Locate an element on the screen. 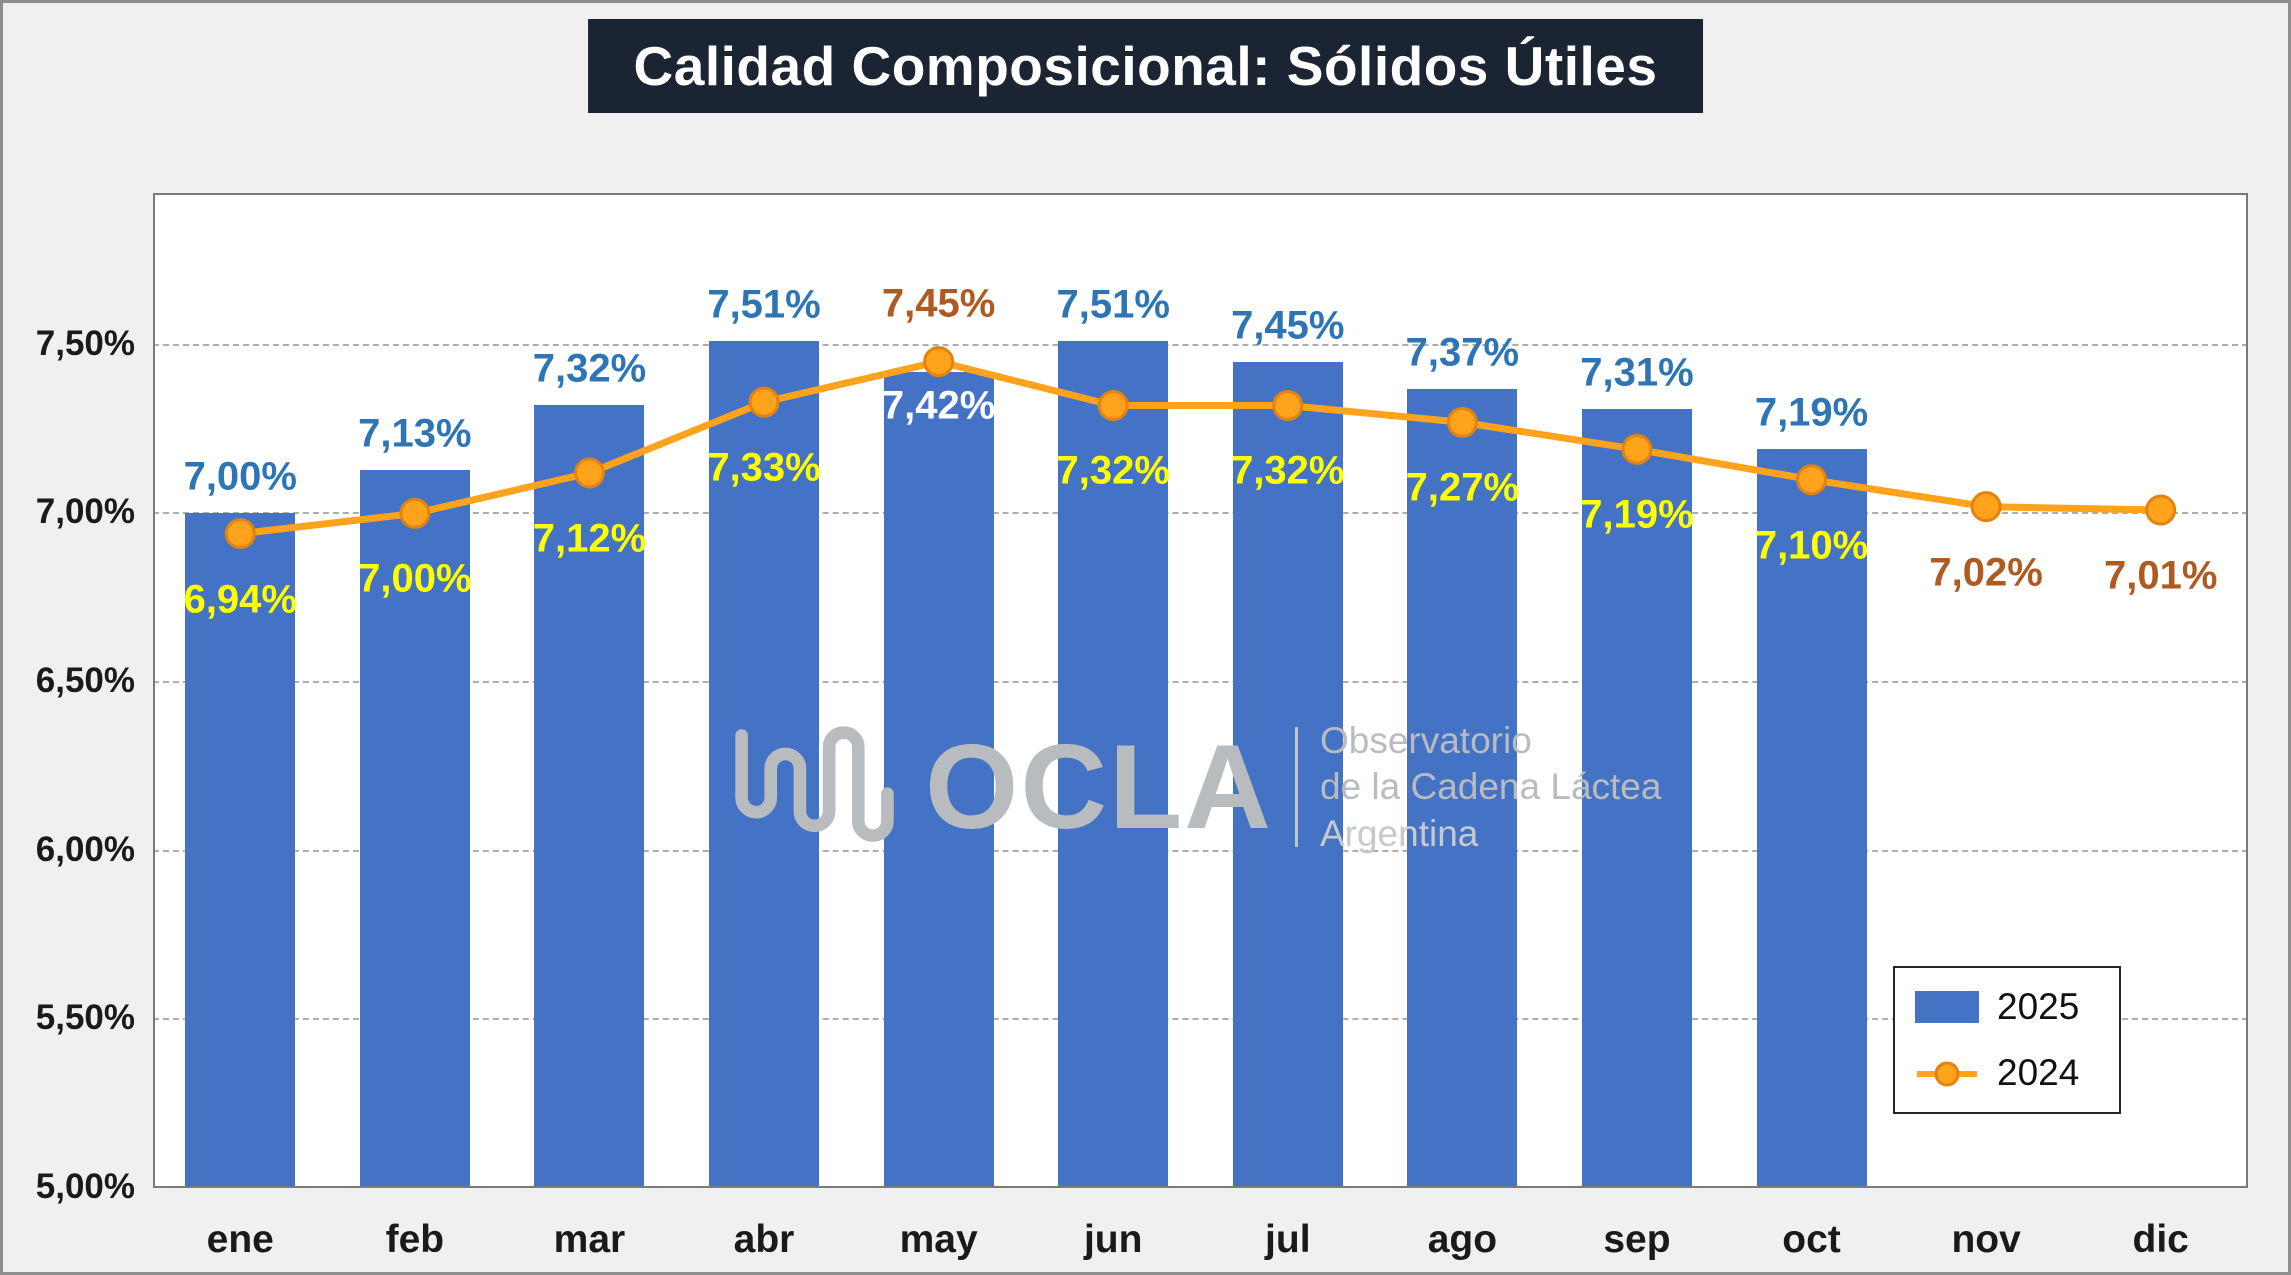  legend-label-2025: 2025 is located at coordinates (2038, 1006).